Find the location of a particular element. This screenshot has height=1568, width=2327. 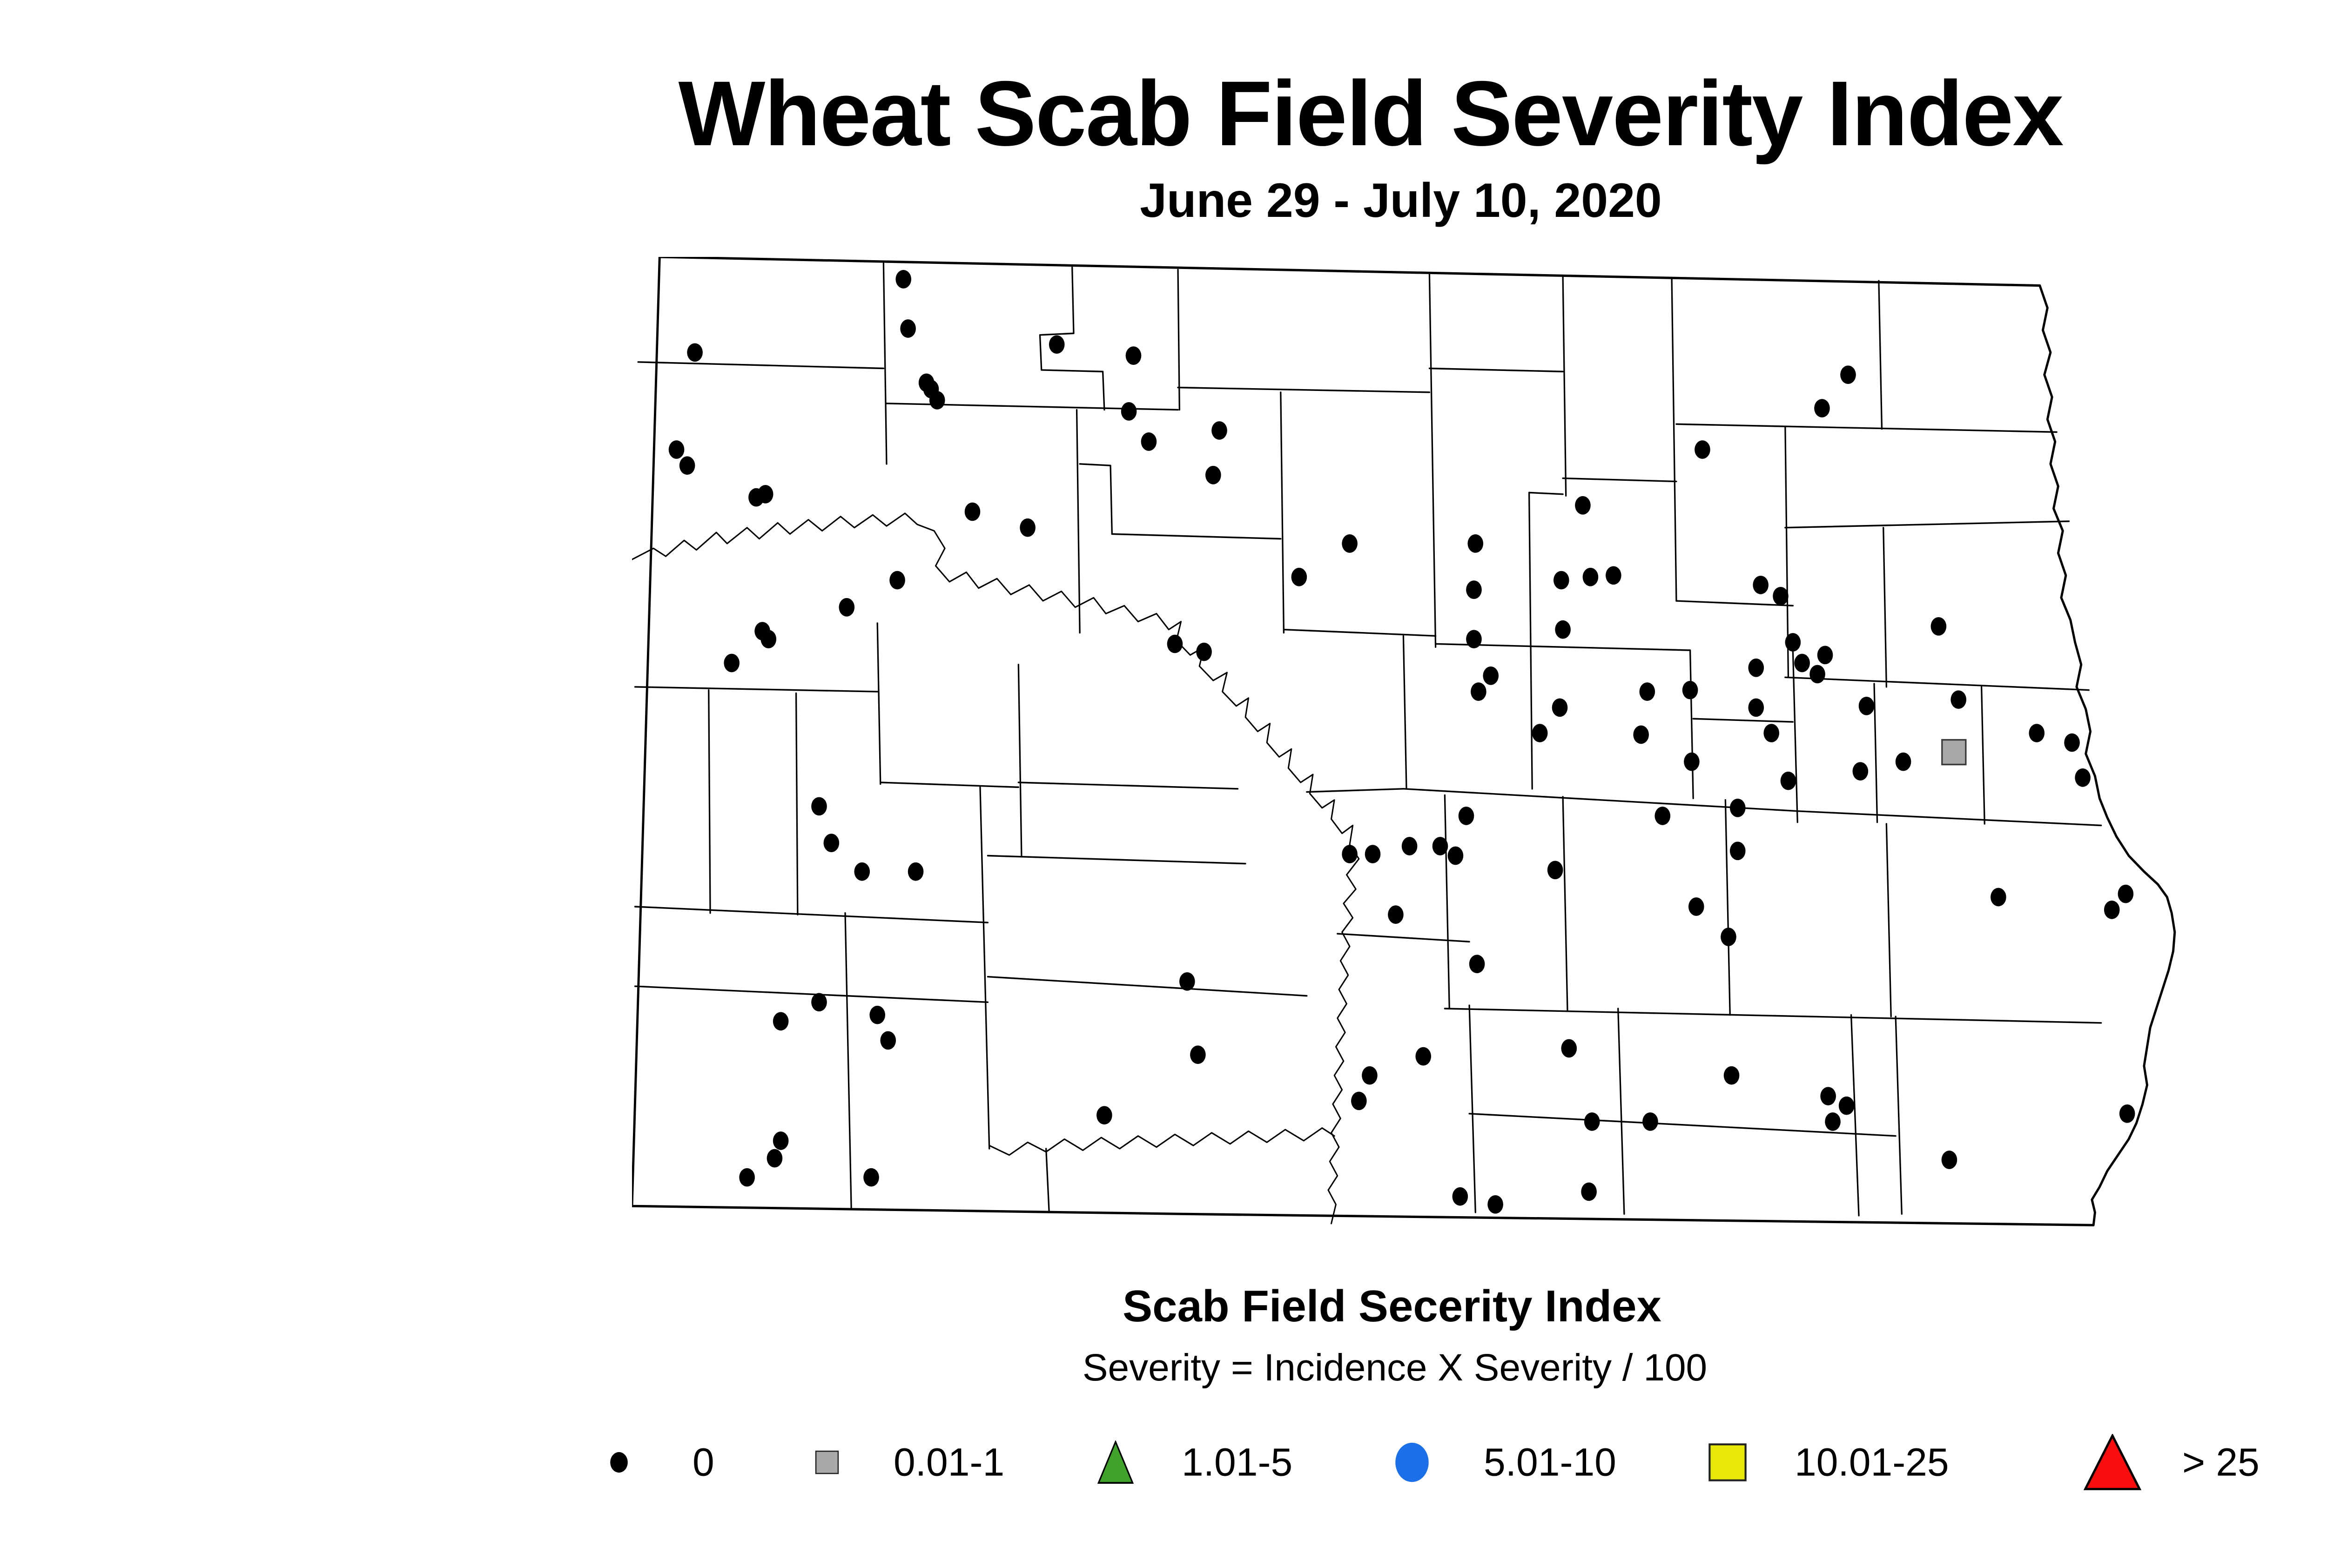

legend-title: Scab Field Secerity Index is located at coordinates (1392, 1306).